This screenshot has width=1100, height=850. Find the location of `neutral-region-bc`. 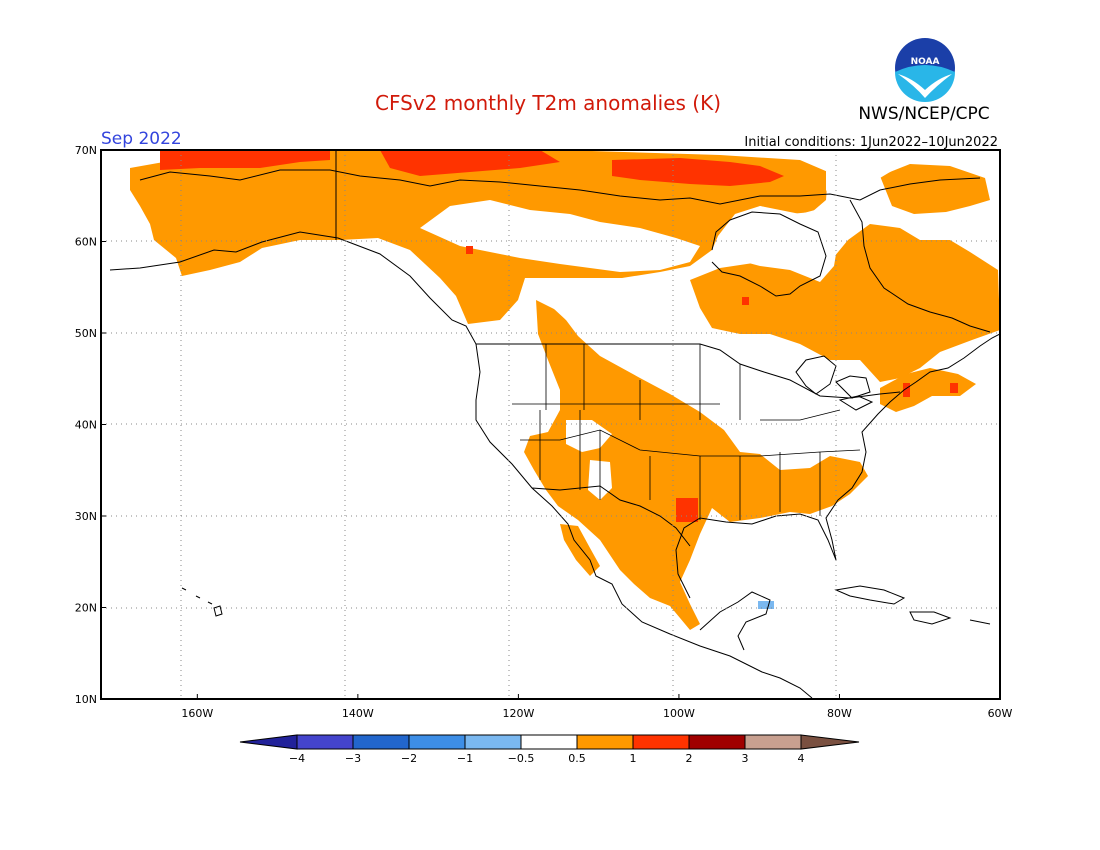

neutral-region-bc is located at coordinates (604, 312).